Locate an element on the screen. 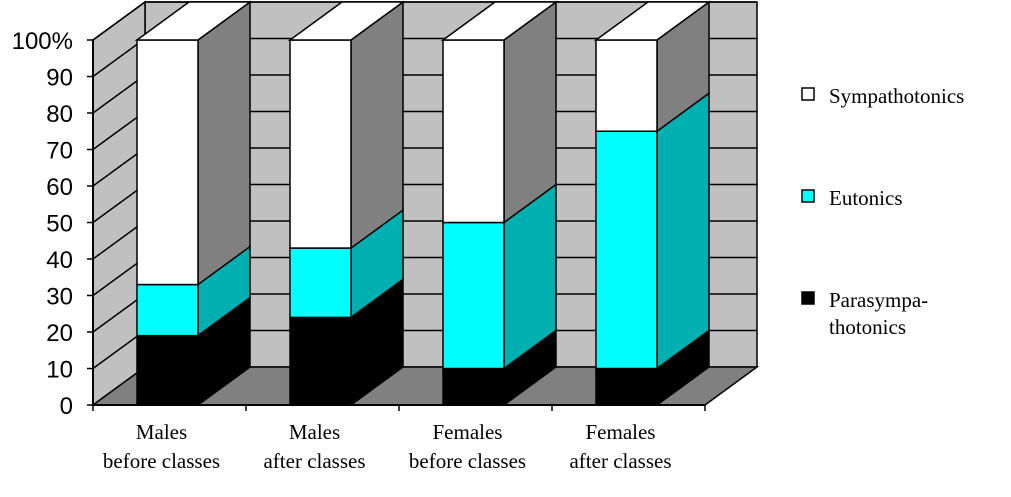  y-tick-label: 90 is located at coordinates (59, 78).